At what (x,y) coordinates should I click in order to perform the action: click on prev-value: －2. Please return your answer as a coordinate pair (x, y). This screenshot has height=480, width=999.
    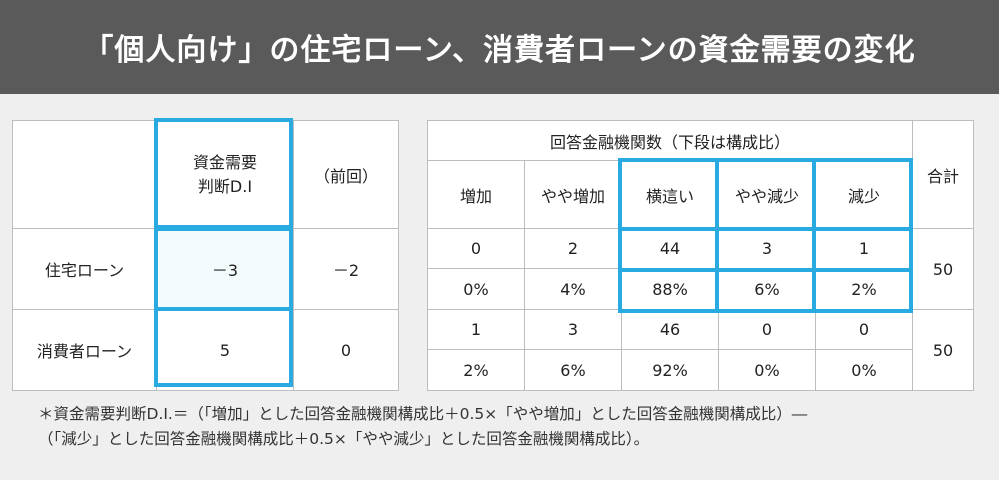
    Looking at the image, I should click on (346, 269).